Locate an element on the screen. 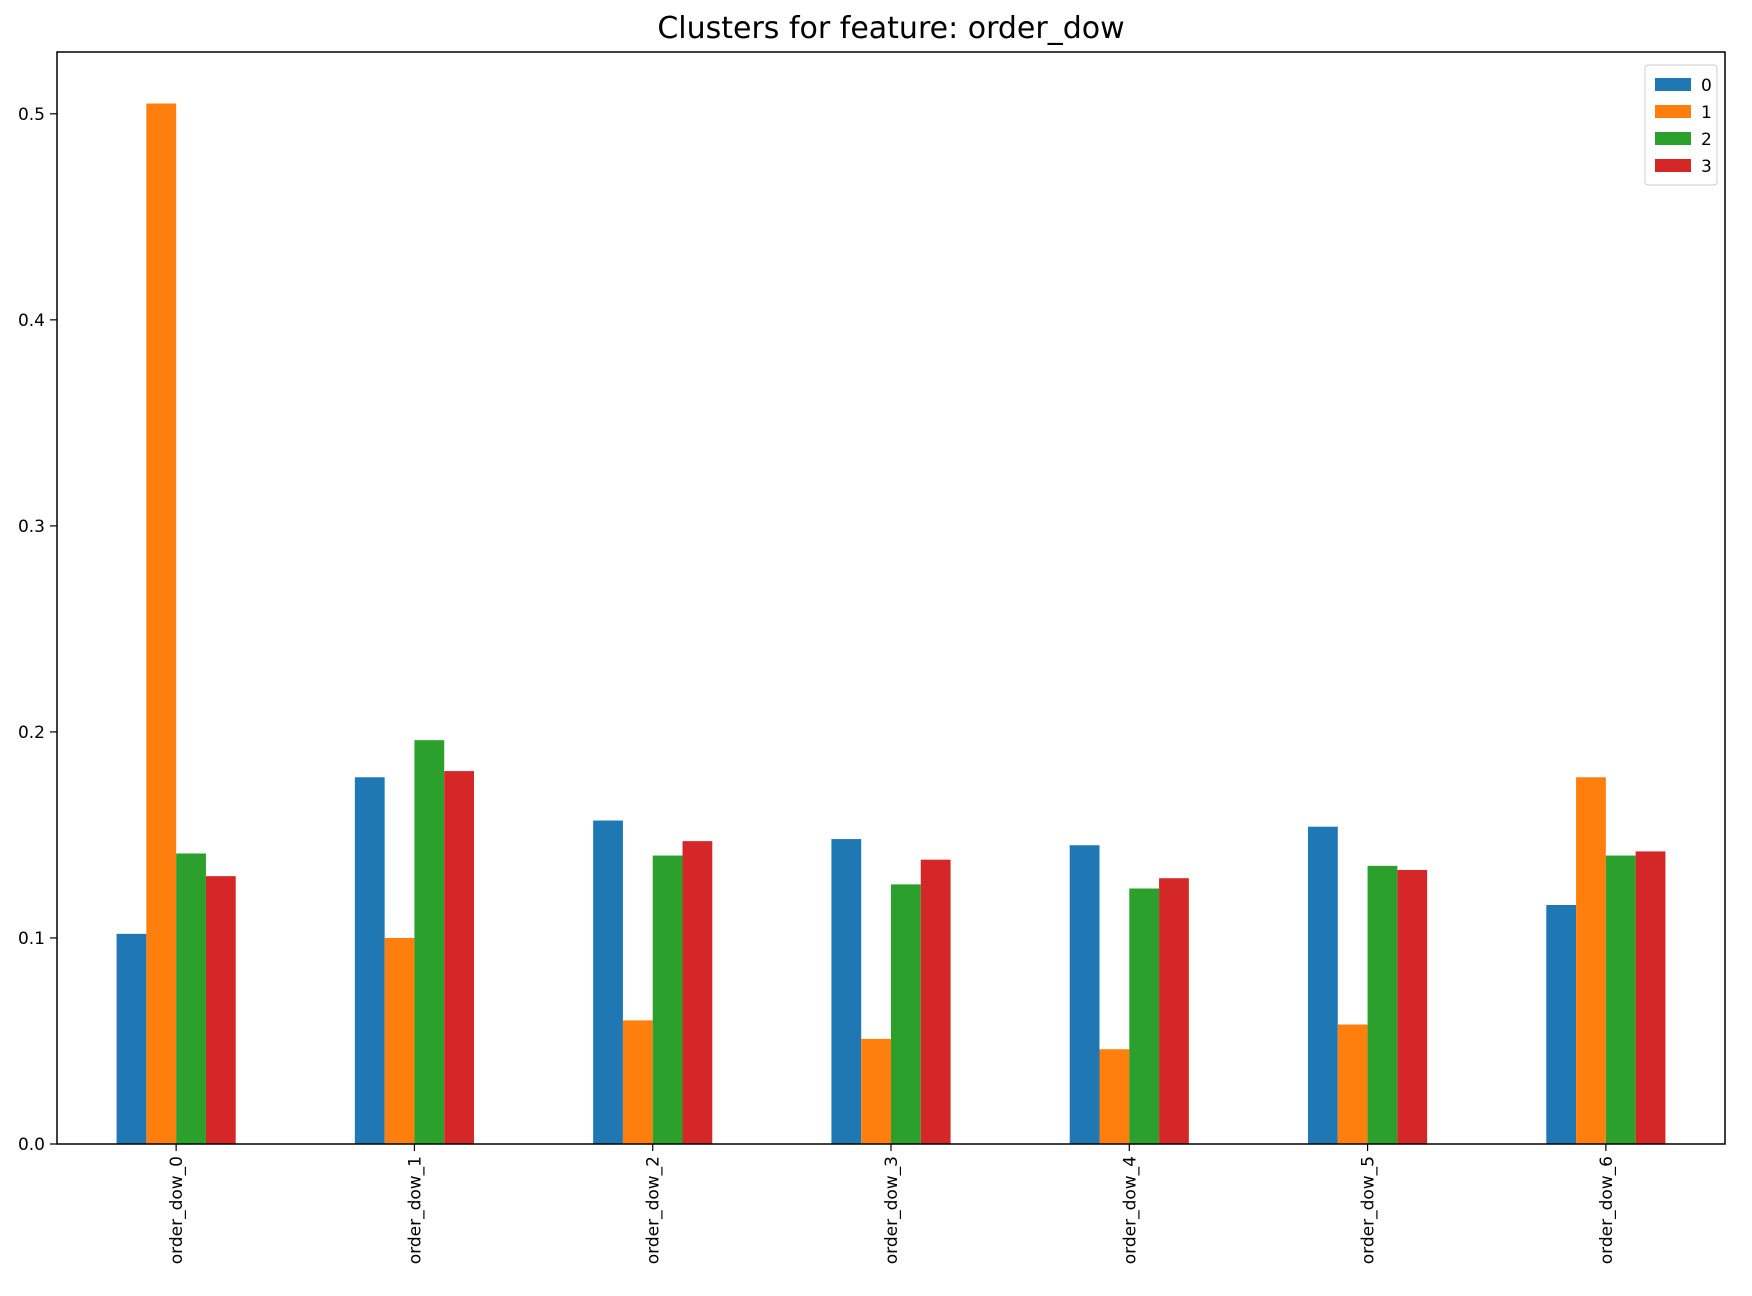 Image resolution: width=1752 pixels, height=1296 pixels. x-tick-label: order_dow_1 is located at coordinates (415, 1210).